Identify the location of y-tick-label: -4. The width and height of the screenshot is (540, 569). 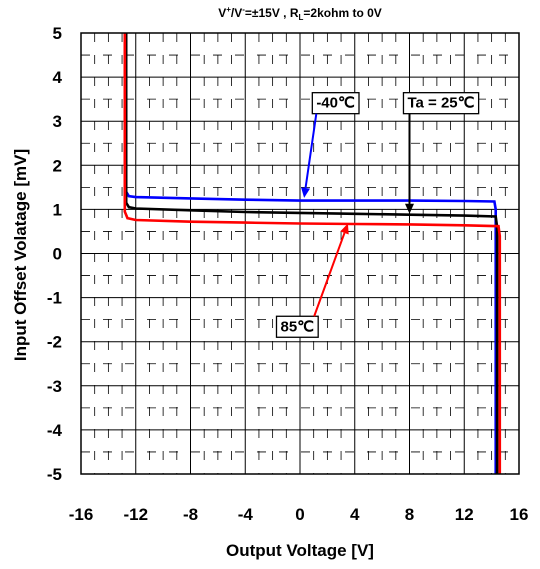
(55, 430).